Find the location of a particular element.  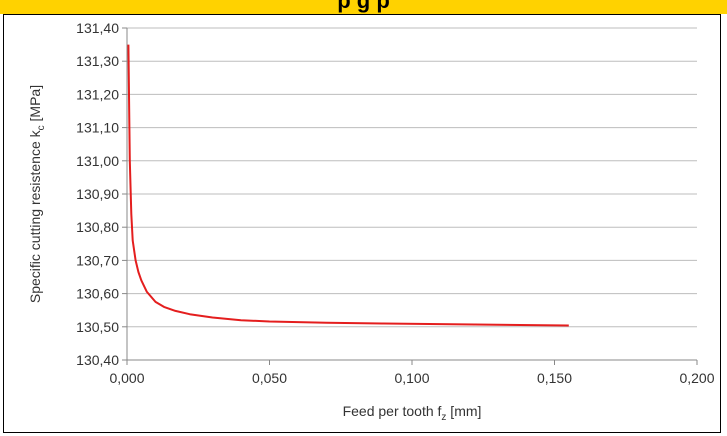

y-tick-label: 130,70 is located at coordinates (97, 260).